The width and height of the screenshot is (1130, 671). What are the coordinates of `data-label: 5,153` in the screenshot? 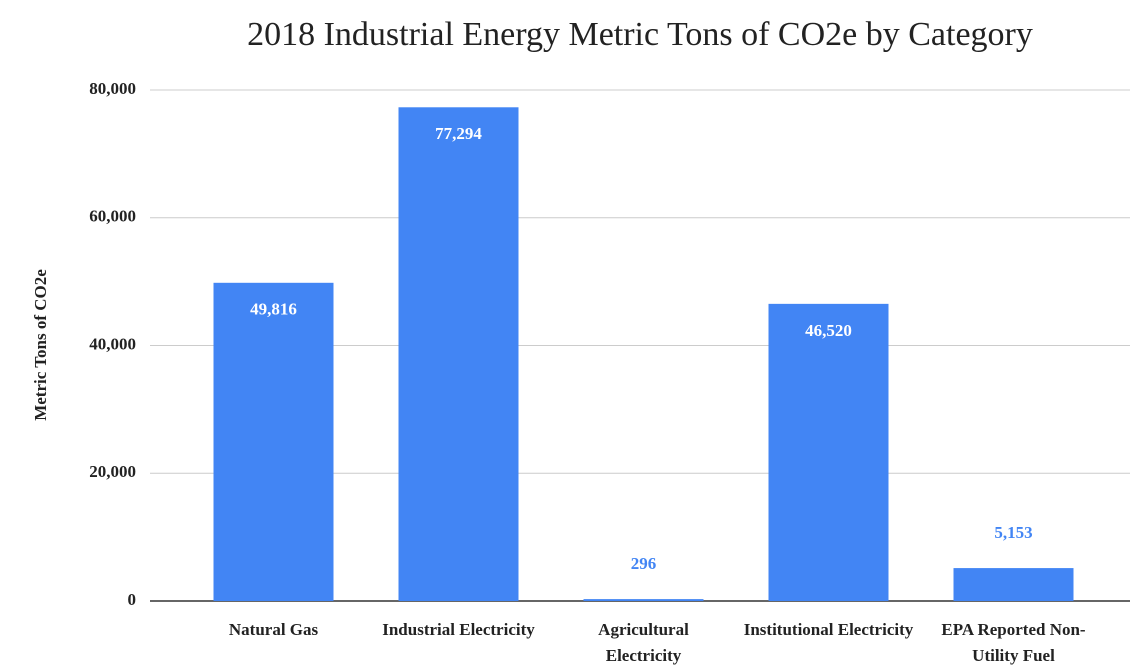 It's located at (1013, 532).